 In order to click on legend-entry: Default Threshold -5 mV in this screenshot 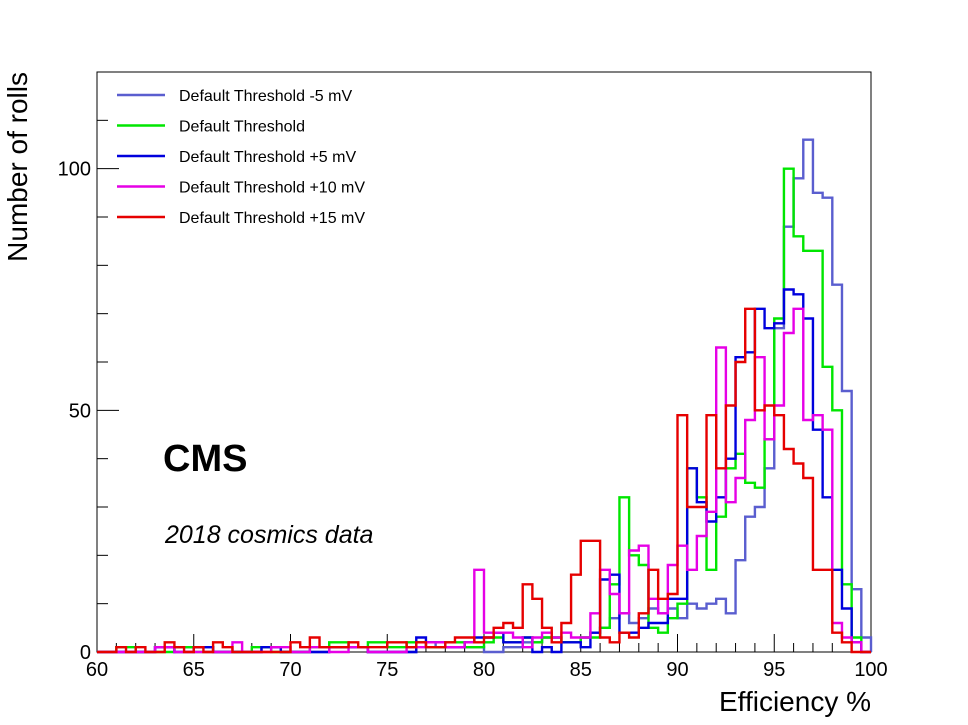, I will do `click(265, 96)`.